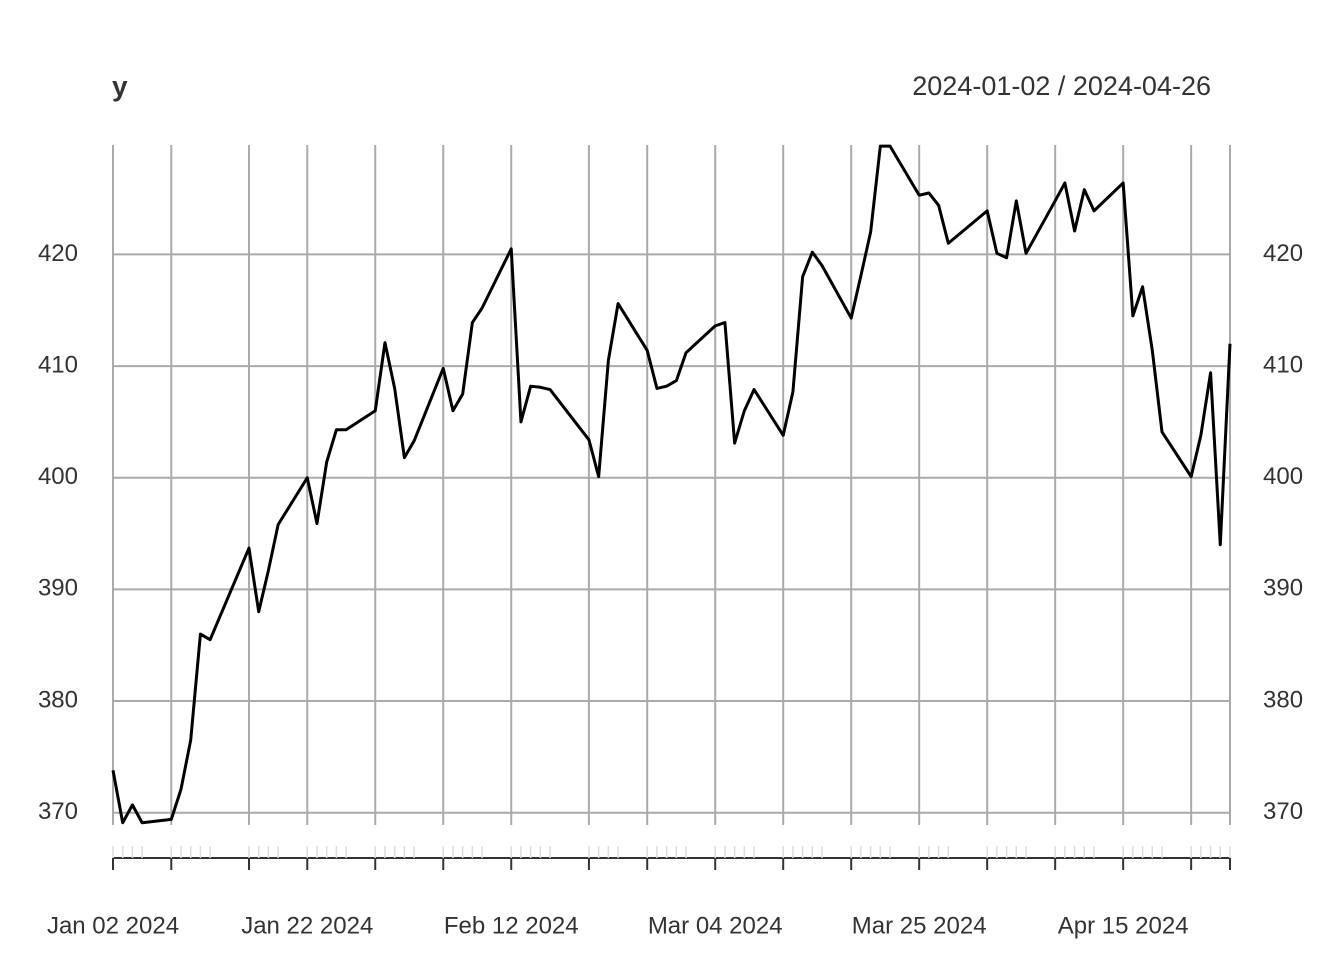  Describe the element at coordinates (1283, 476) in the screenshot. I see `y-tick-label-right: 400` at that location.